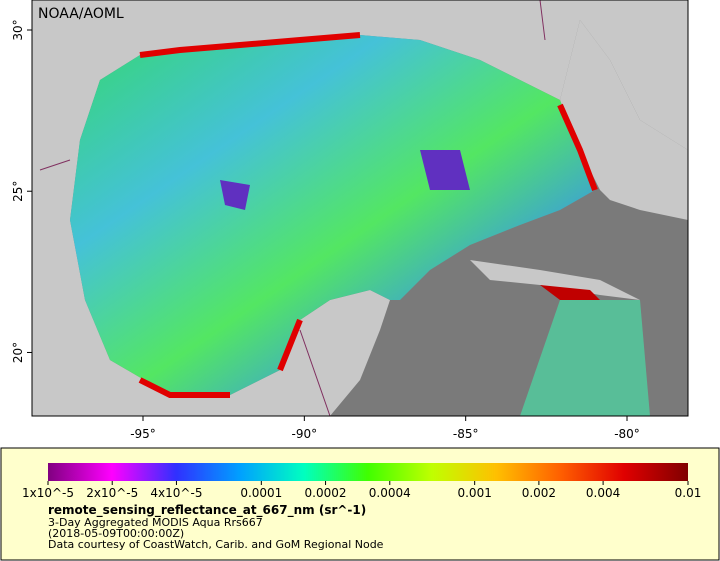 The height and width of the screenshot is (561, 720). What do you see at coordinates (688, 493) in the screenshot?
I see `colorbar-tick-label: 0.01` at bounding box center [688, 493].